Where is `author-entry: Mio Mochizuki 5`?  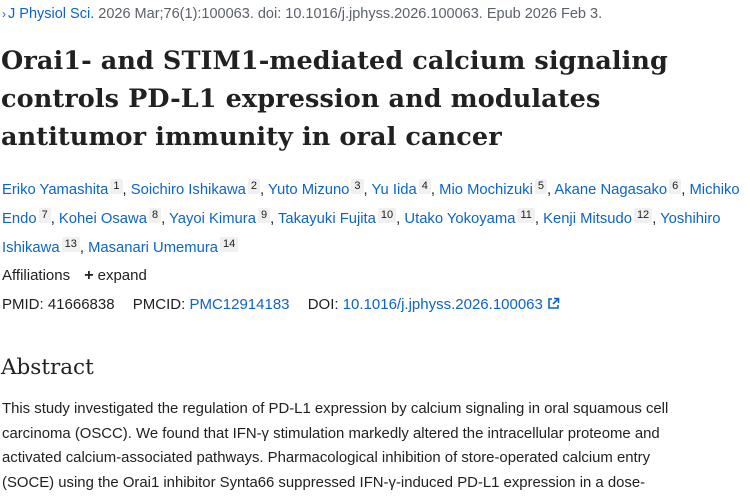 author-entry: Mio Mochizuki 5 is located at coordinates (493, 188).